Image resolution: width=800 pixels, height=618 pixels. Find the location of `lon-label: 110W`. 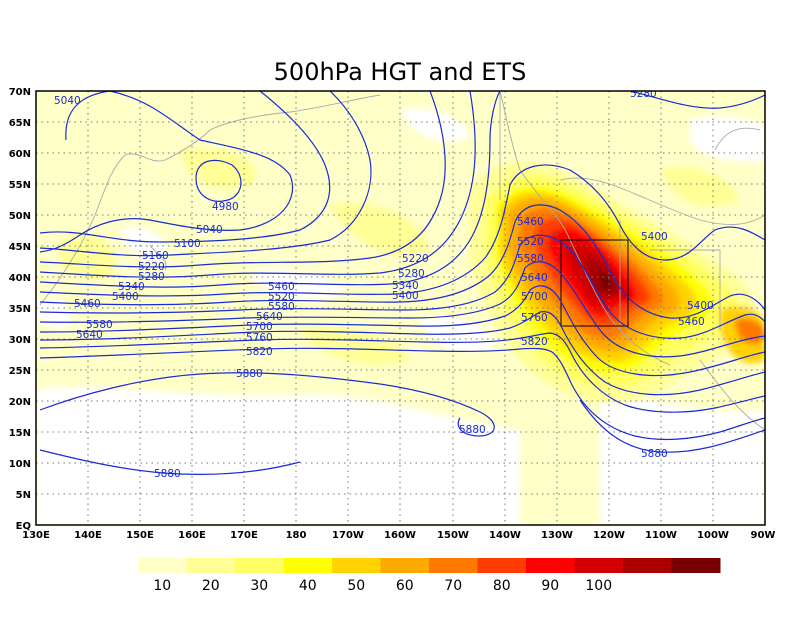

lon-label: 110W is located at coordinates (661, 535).